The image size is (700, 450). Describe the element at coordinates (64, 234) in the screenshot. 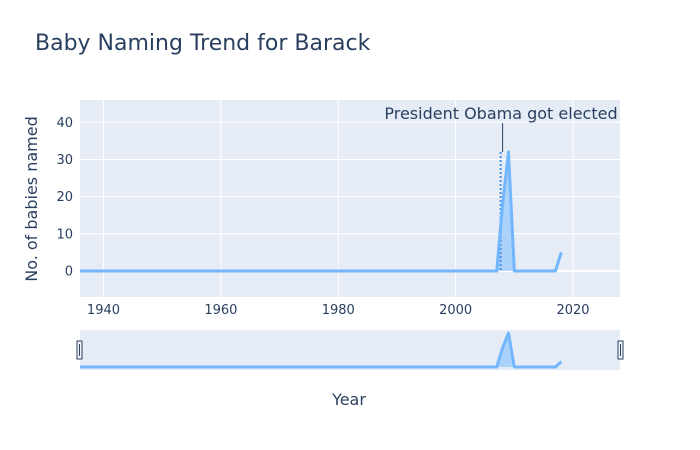

I see `y-tick-label: 10` at that location.